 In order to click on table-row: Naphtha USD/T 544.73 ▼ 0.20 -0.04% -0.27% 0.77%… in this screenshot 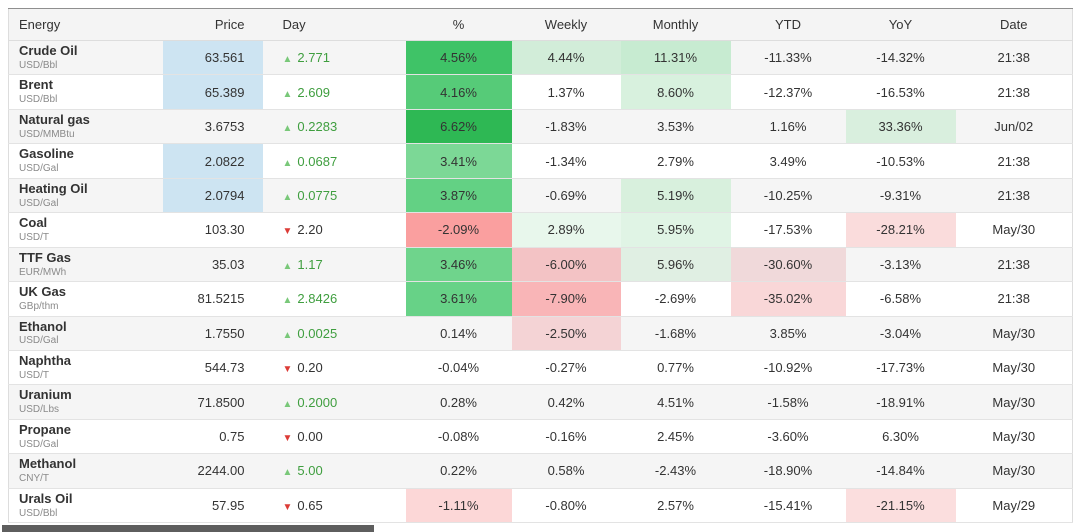, I will do `click(540, 368)`.